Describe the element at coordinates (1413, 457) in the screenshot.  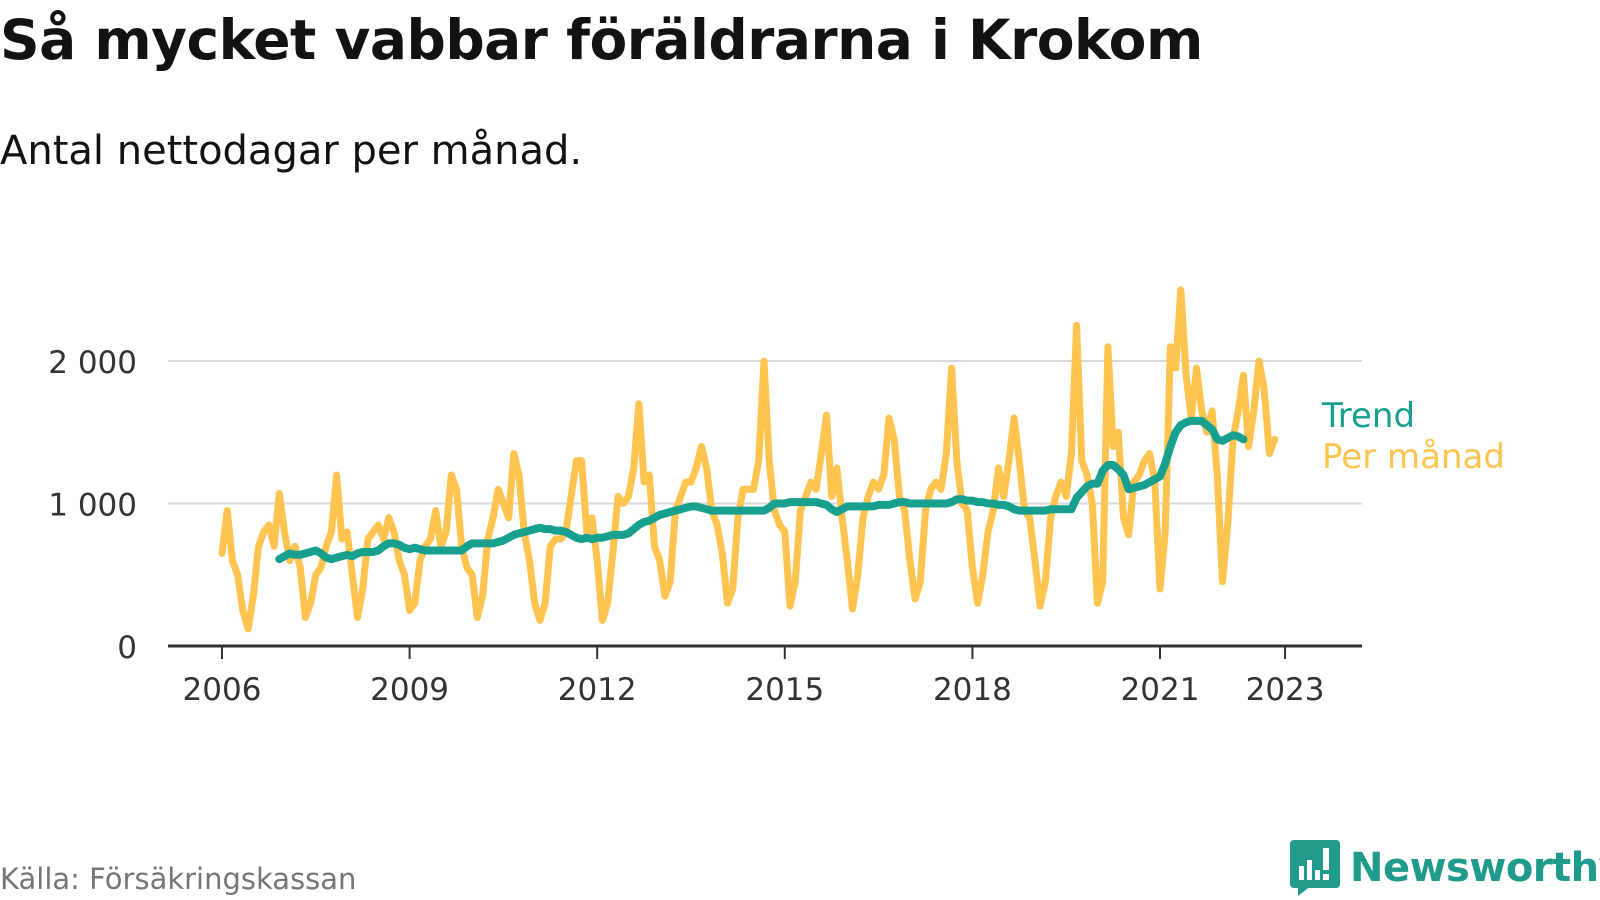
I see `legend-label: Per månad` at that location.